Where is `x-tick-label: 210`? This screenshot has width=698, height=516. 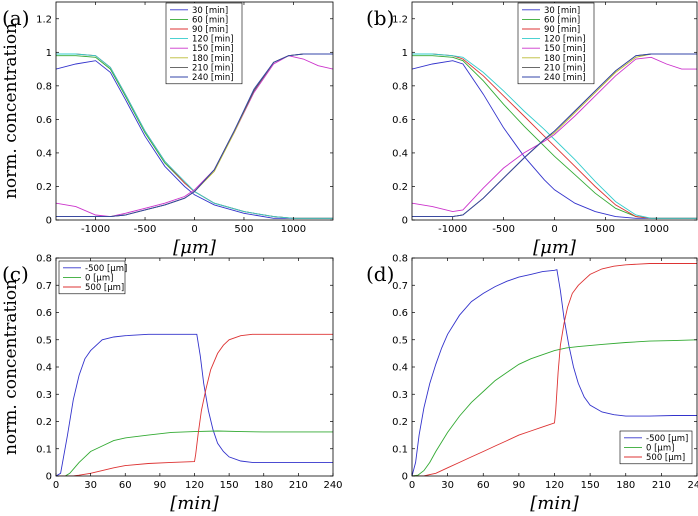
x-tick-label: 210 is located at coordinates (298, 485).